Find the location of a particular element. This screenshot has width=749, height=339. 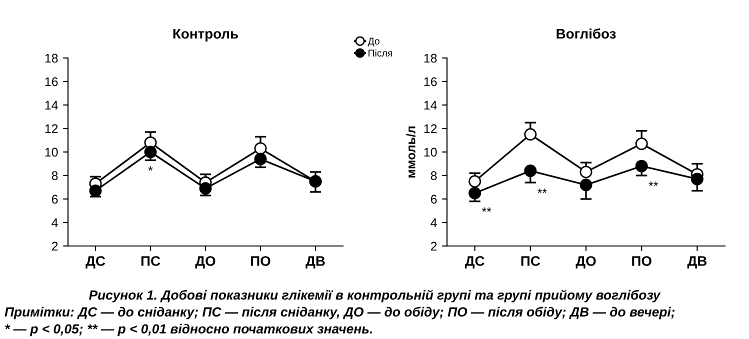

chart-title: Воглібоз is located at coordinates (586, 33).